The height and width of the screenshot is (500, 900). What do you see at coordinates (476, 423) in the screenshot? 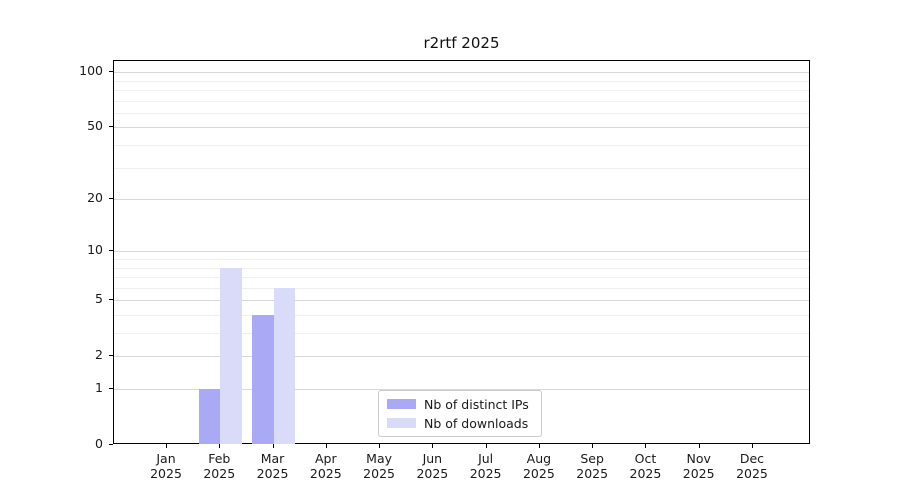
I see `legend-label-downloads: Nb of downloads` at bounding box center [476, 423].